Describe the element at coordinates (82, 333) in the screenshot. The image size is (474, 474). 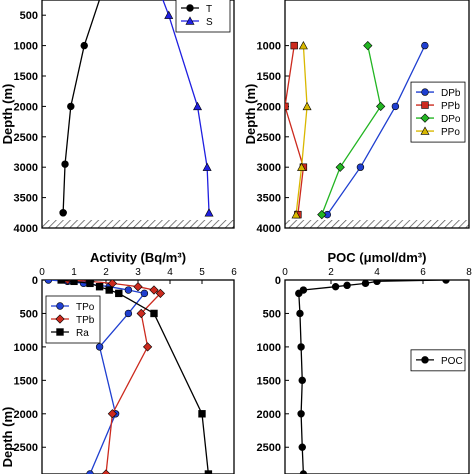
I see `legend-label-Ra: Ra` at that location.